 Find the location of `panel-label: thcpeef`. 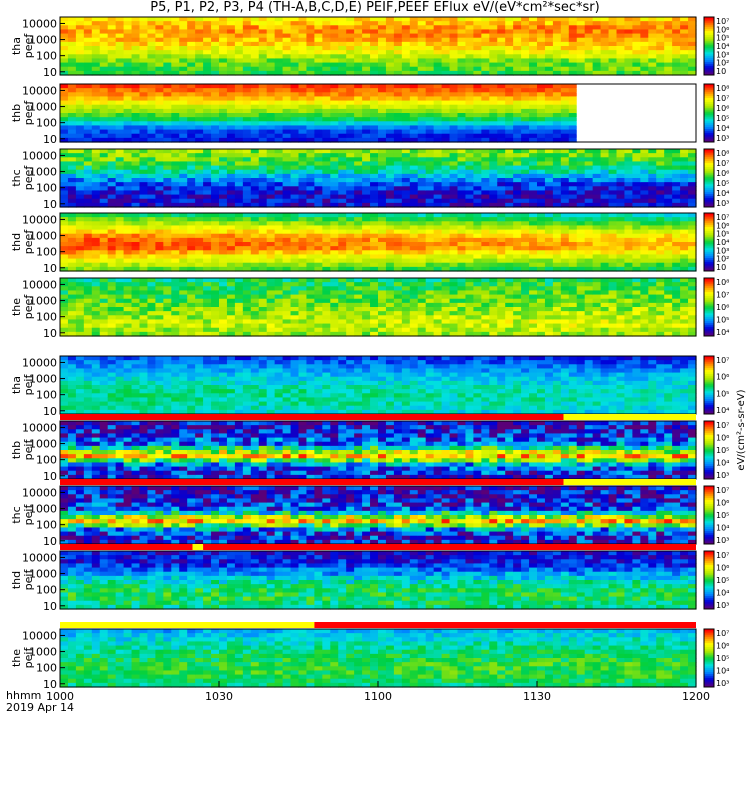

panel-label: thcpeef is located at coordinates (22, 178).